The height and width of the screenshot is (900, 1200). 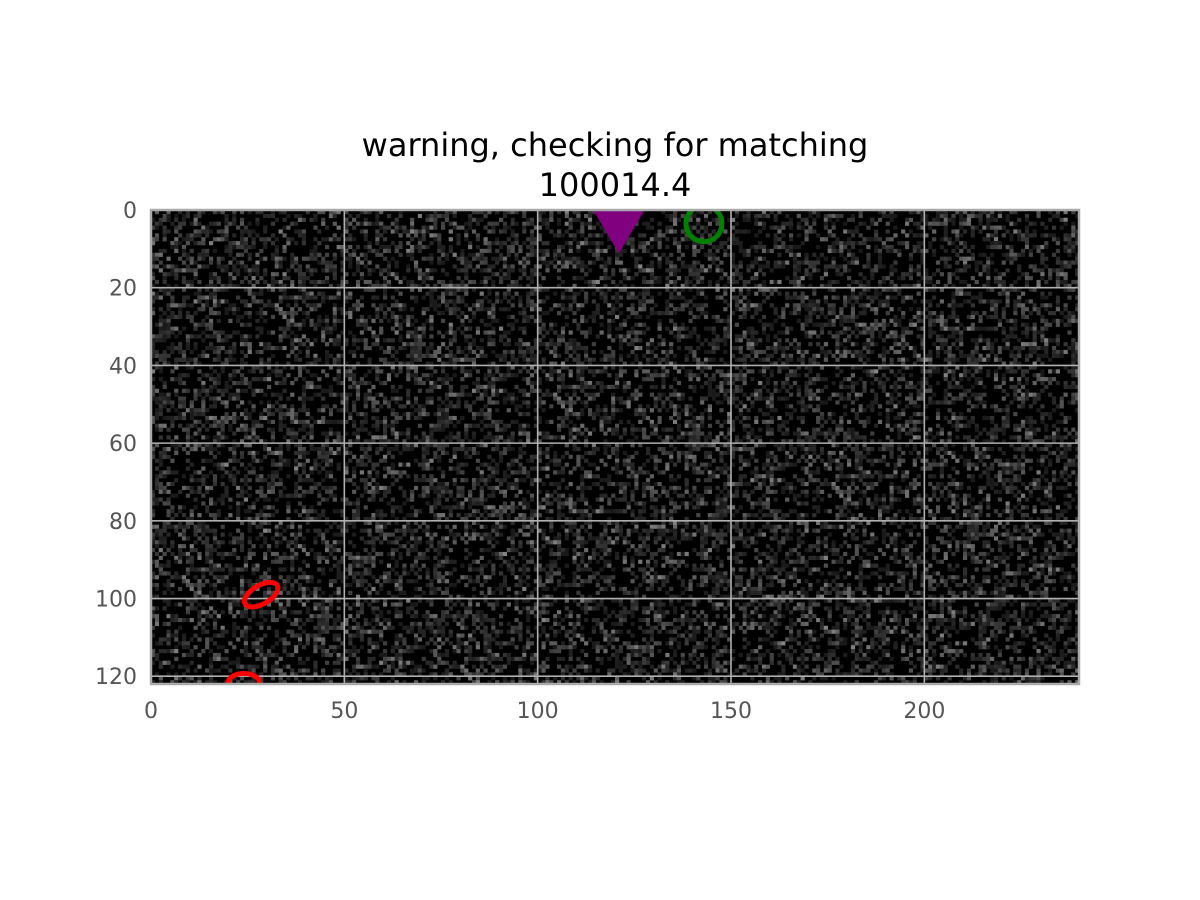 What do you see at coordinates (924, 711) in the screenshot?
I see `x-tick-label: 200` at bounding box center [924, 711].